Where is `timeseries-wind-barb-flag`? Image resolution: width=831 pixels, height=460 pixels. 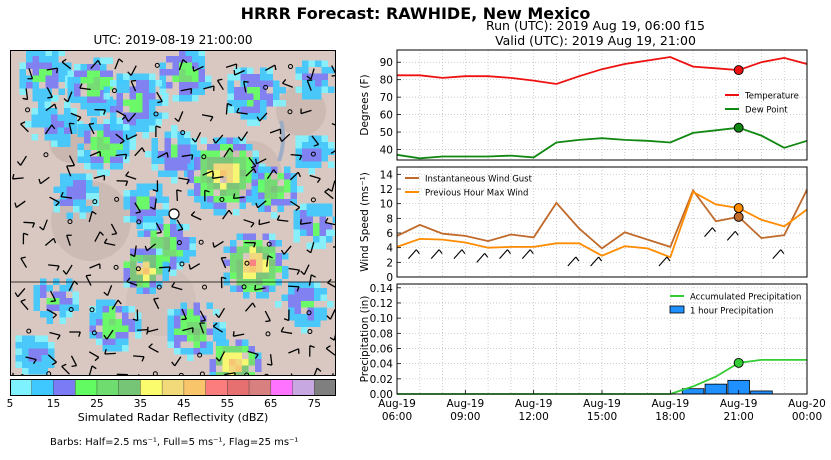 timeseries-wind-barb-flag is located at coordinates (463, 251).